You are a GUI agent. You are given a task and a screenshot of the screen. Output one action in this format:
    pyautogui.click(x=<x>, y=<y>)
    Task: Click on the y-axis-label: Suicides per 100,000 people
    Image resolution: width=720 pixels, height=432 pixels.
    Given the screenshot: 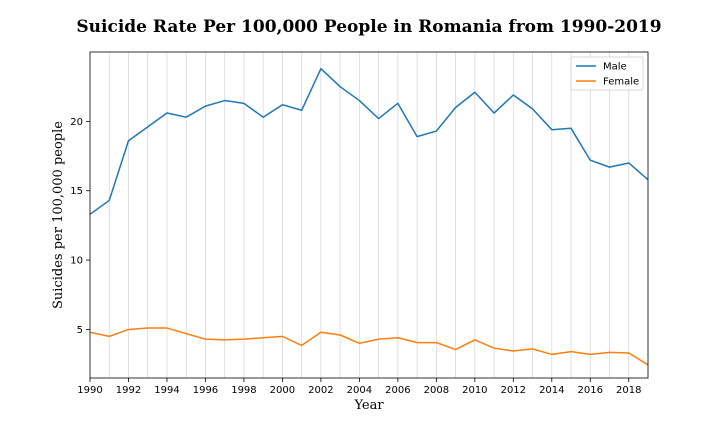 What is the action you would take?
    pyautogui.click(x=58, y=215)
    